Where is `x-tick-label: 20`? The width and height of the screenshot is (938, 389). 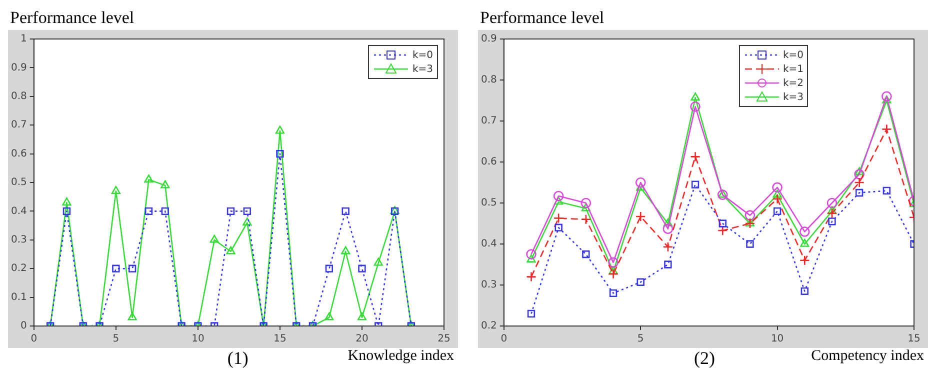
x-tick-label: 20 is located at coordinates (362, 339).